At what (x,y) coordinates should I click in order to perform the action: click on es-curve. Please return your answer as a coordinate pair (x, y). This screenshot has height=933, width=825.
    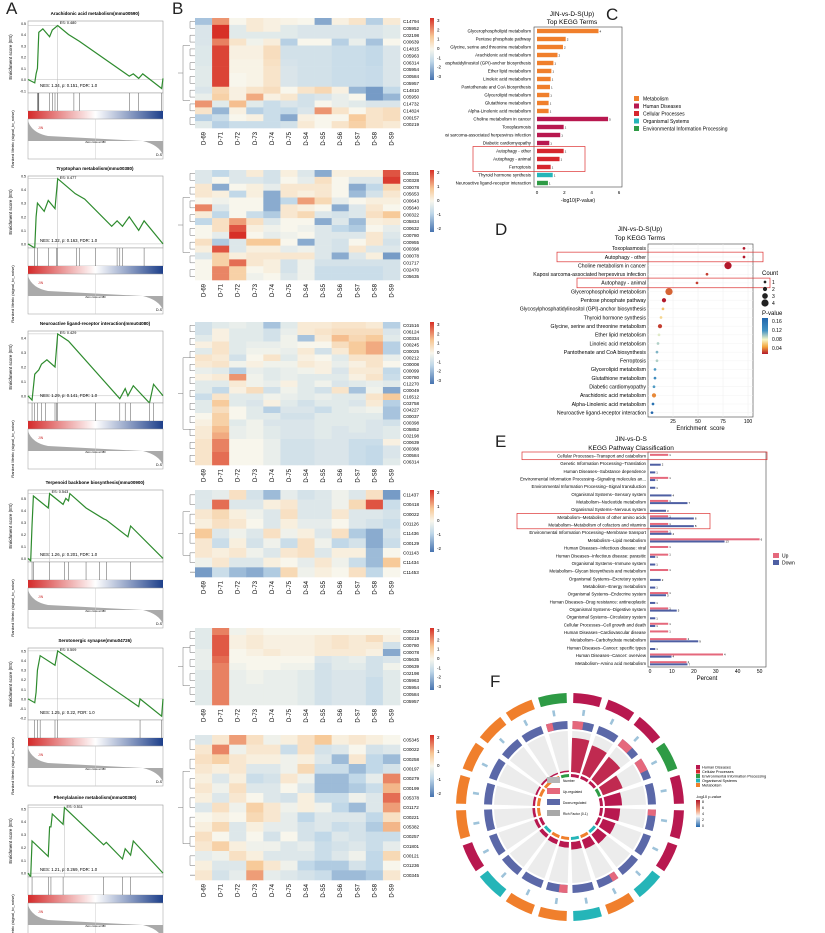
    Looking at the image, I should click on (95, 57).